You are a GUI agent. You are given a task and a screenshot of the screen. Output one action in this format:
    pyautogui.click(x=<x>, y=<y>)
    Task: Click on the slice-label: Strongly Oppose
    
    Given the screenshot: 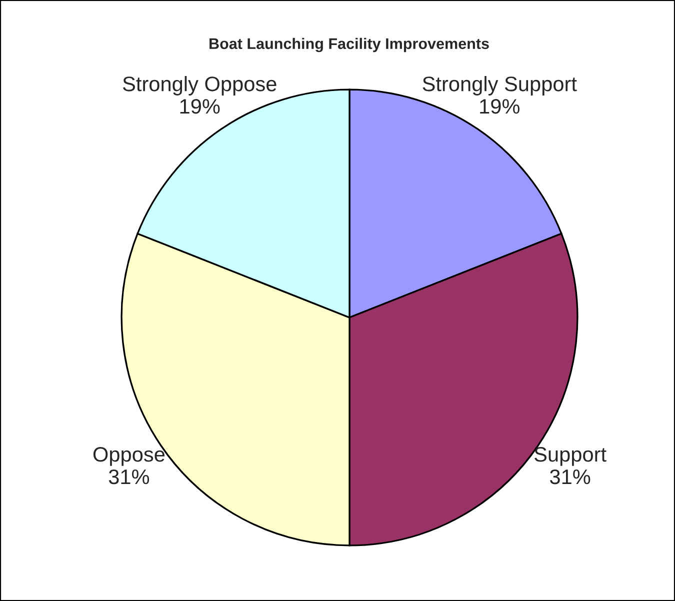 What is the action you would take?
    pyautogui.click(x=199, y=86)
    